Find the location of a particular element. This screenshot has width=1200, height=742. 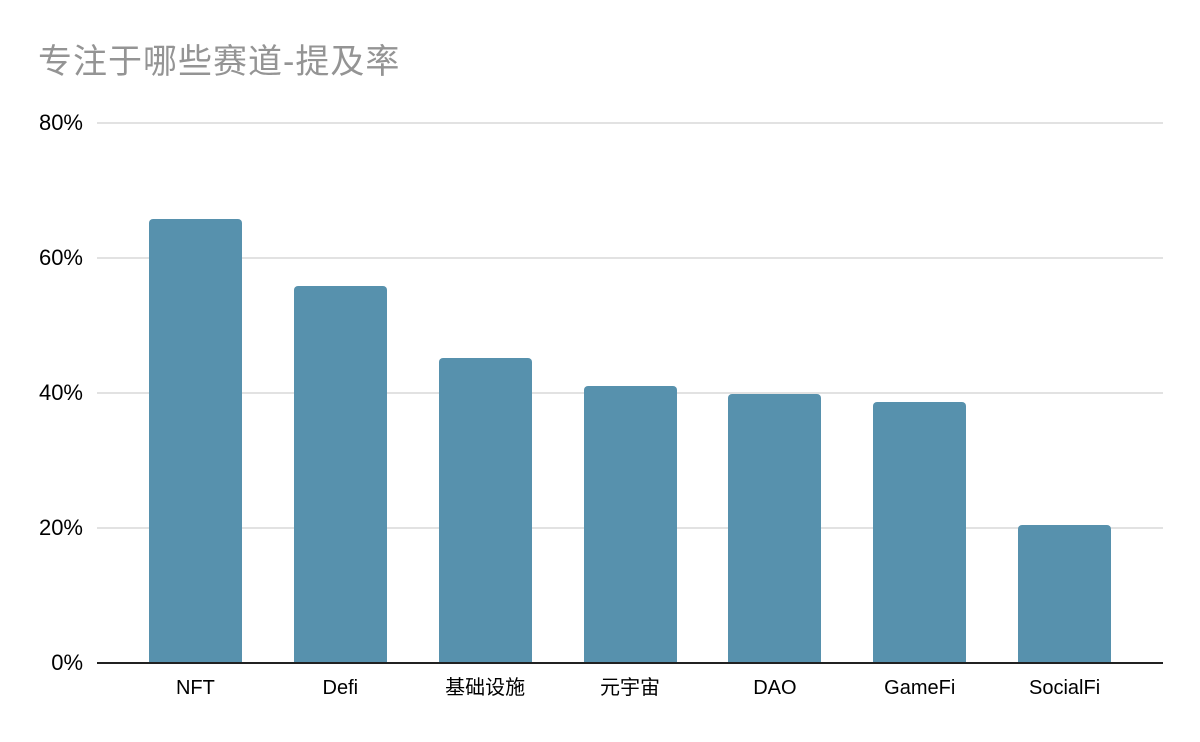

chart-title: 专注于哪些赛道-提及率 is located at coordinates (219, 62).